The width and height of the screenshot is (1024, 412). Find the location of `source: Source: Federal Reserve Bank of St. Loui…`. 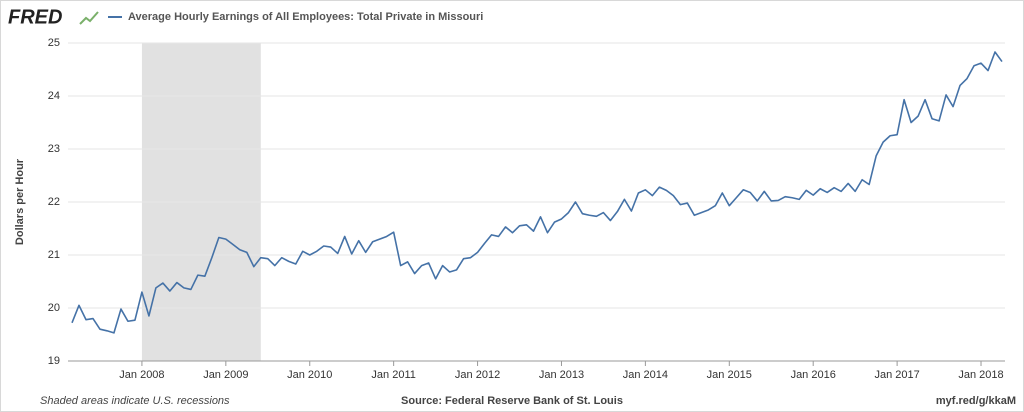

source: Source: Federal Reserve Bank of St. Loui… is located at coordinates (512, 401).